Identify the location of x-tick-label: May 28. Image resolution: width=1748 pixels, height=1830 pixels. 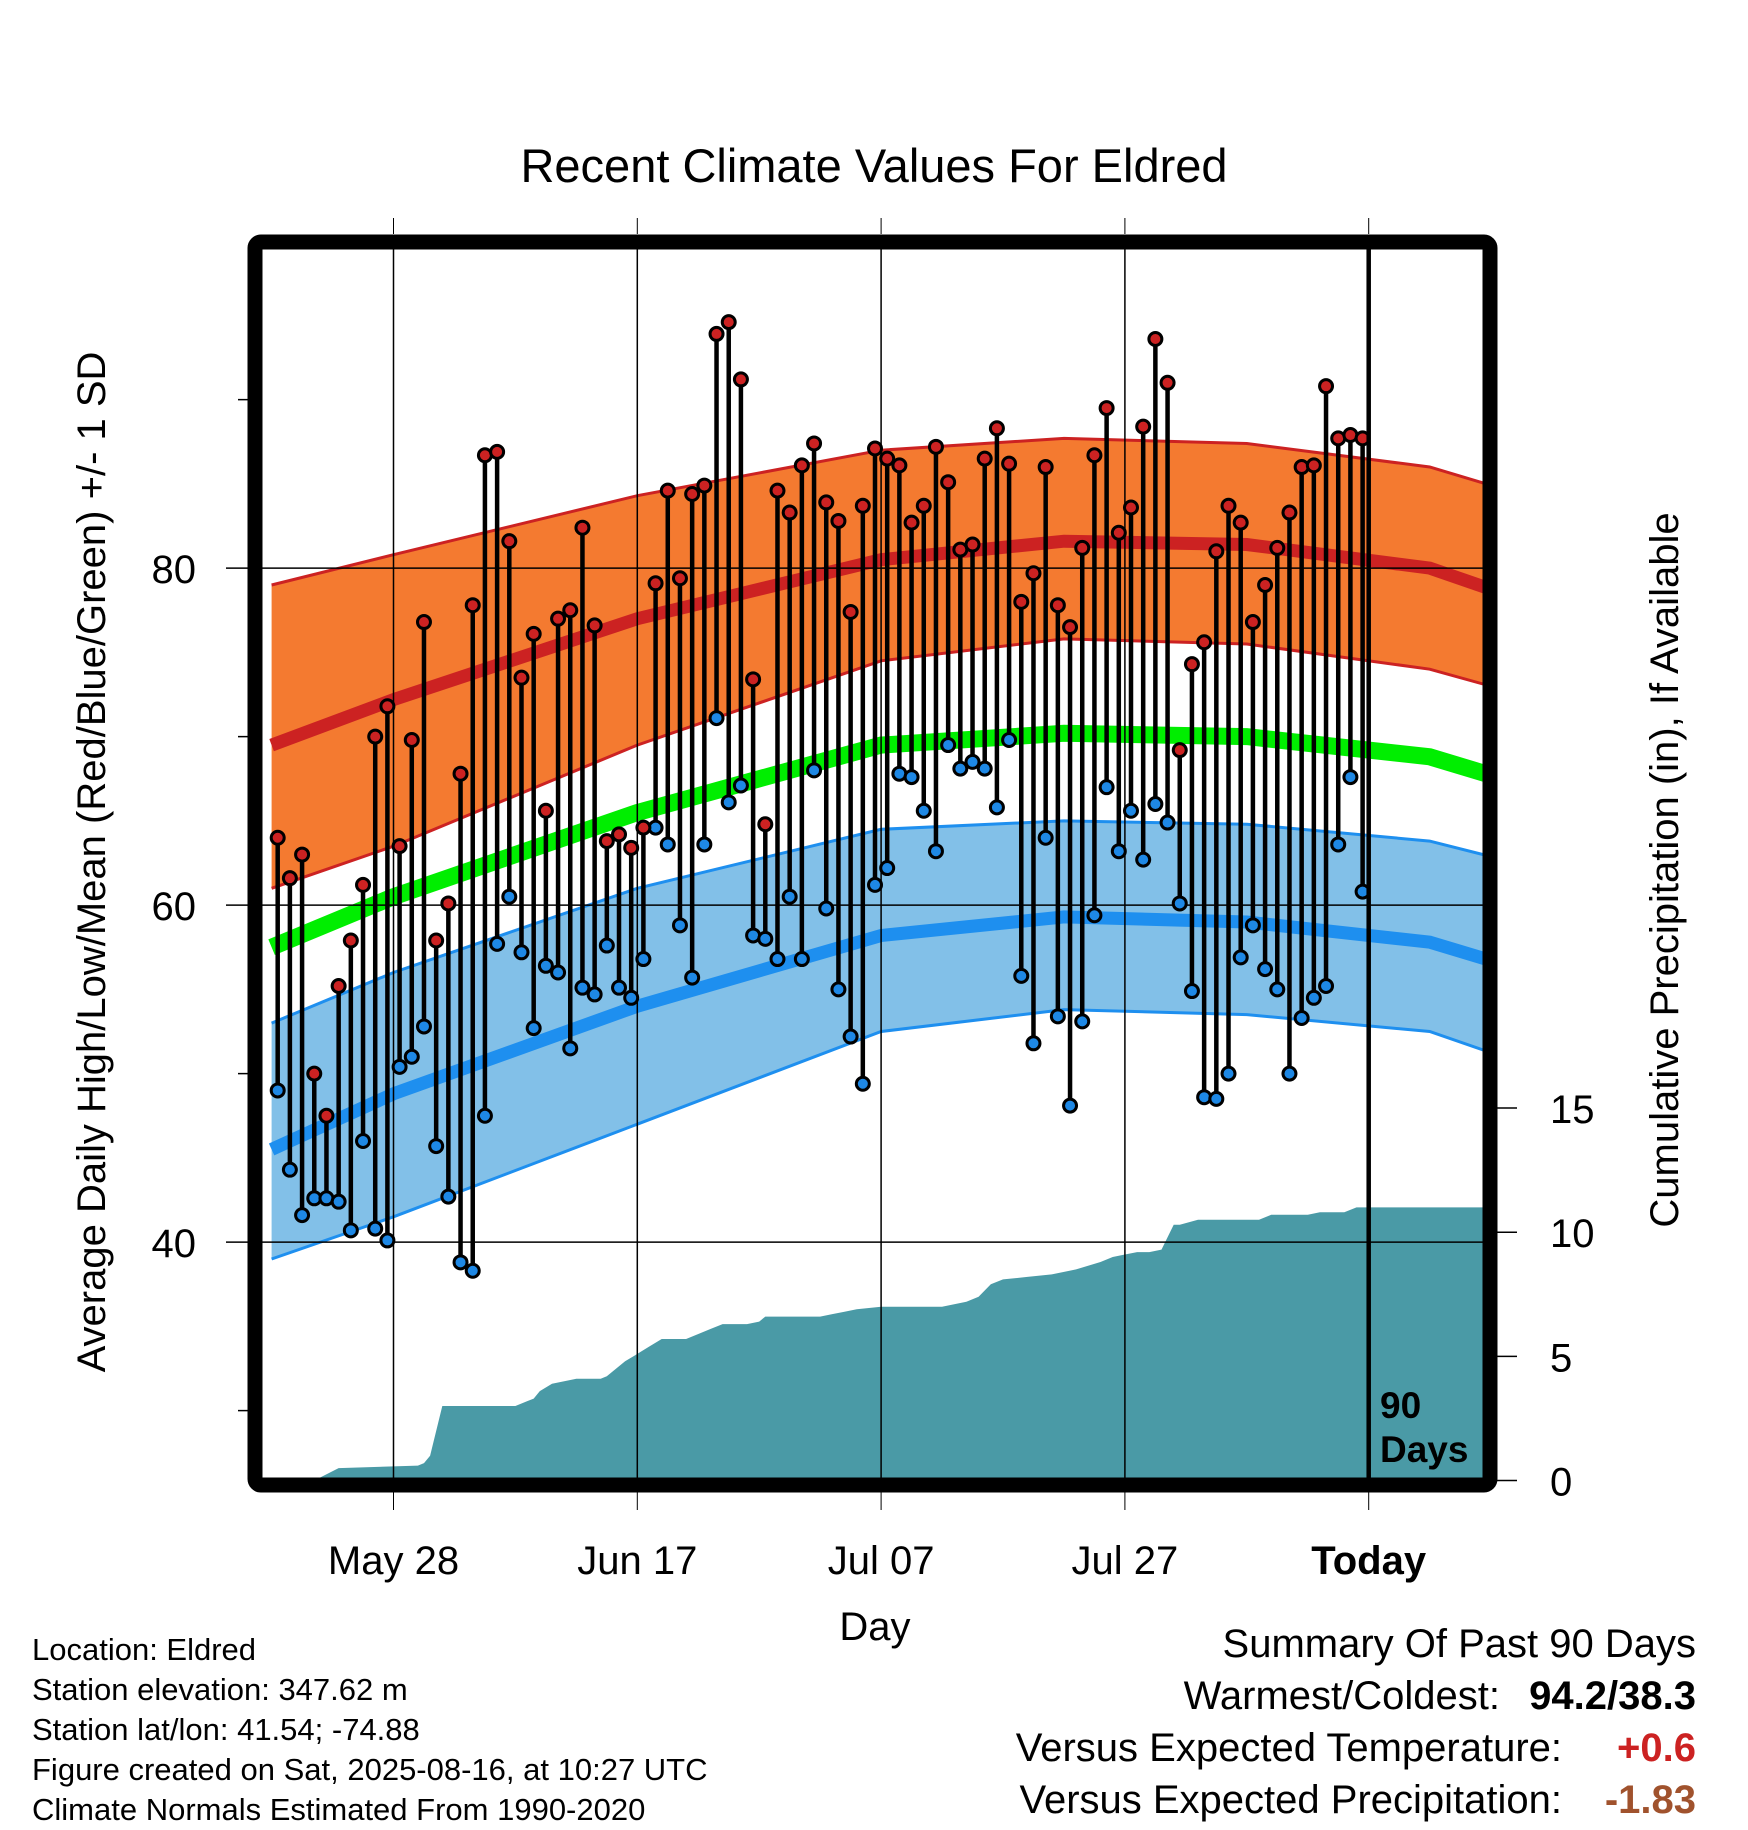
(393, 1561).